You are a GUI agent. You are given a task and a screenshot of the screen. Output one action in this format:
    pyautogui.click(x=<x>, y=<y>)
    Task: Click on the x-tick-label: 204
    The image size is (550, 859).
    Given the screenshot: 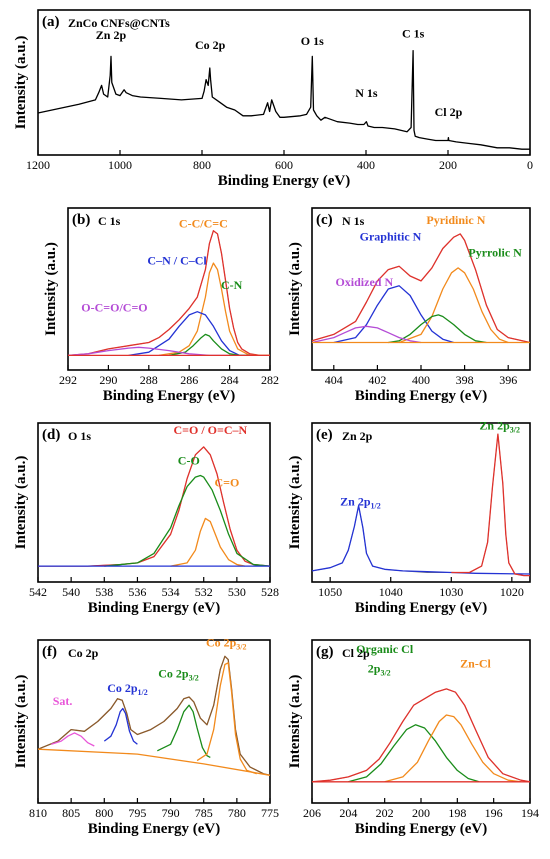 What is the action you would take?
    pyautogui.click(x=348, y=813)
    